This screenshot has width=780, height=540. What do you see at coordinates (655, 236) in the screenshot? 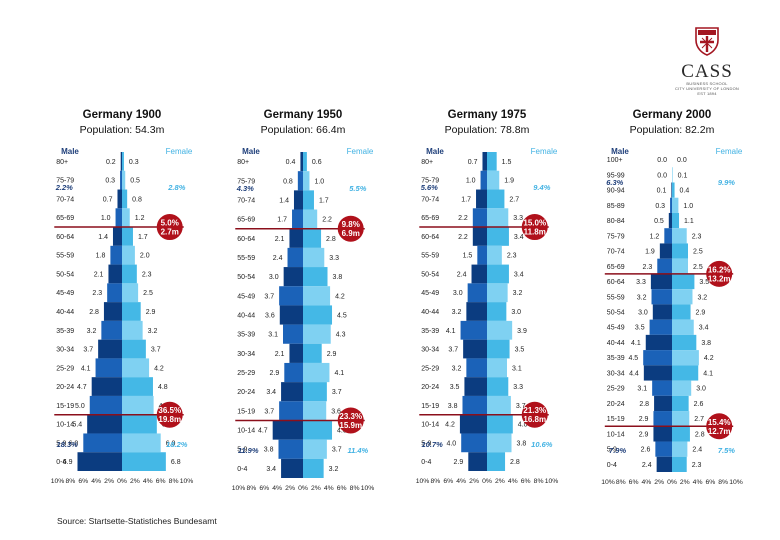
I see `male-value: 1.2` at bounding box center [655, 236].